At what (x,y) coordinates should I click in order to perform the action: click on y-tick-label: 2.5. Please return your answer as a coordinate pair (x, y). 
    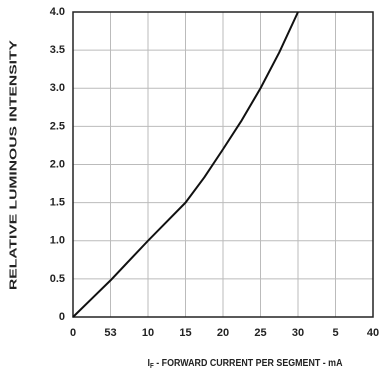
    Looking at the image, I should click on (57, 126).